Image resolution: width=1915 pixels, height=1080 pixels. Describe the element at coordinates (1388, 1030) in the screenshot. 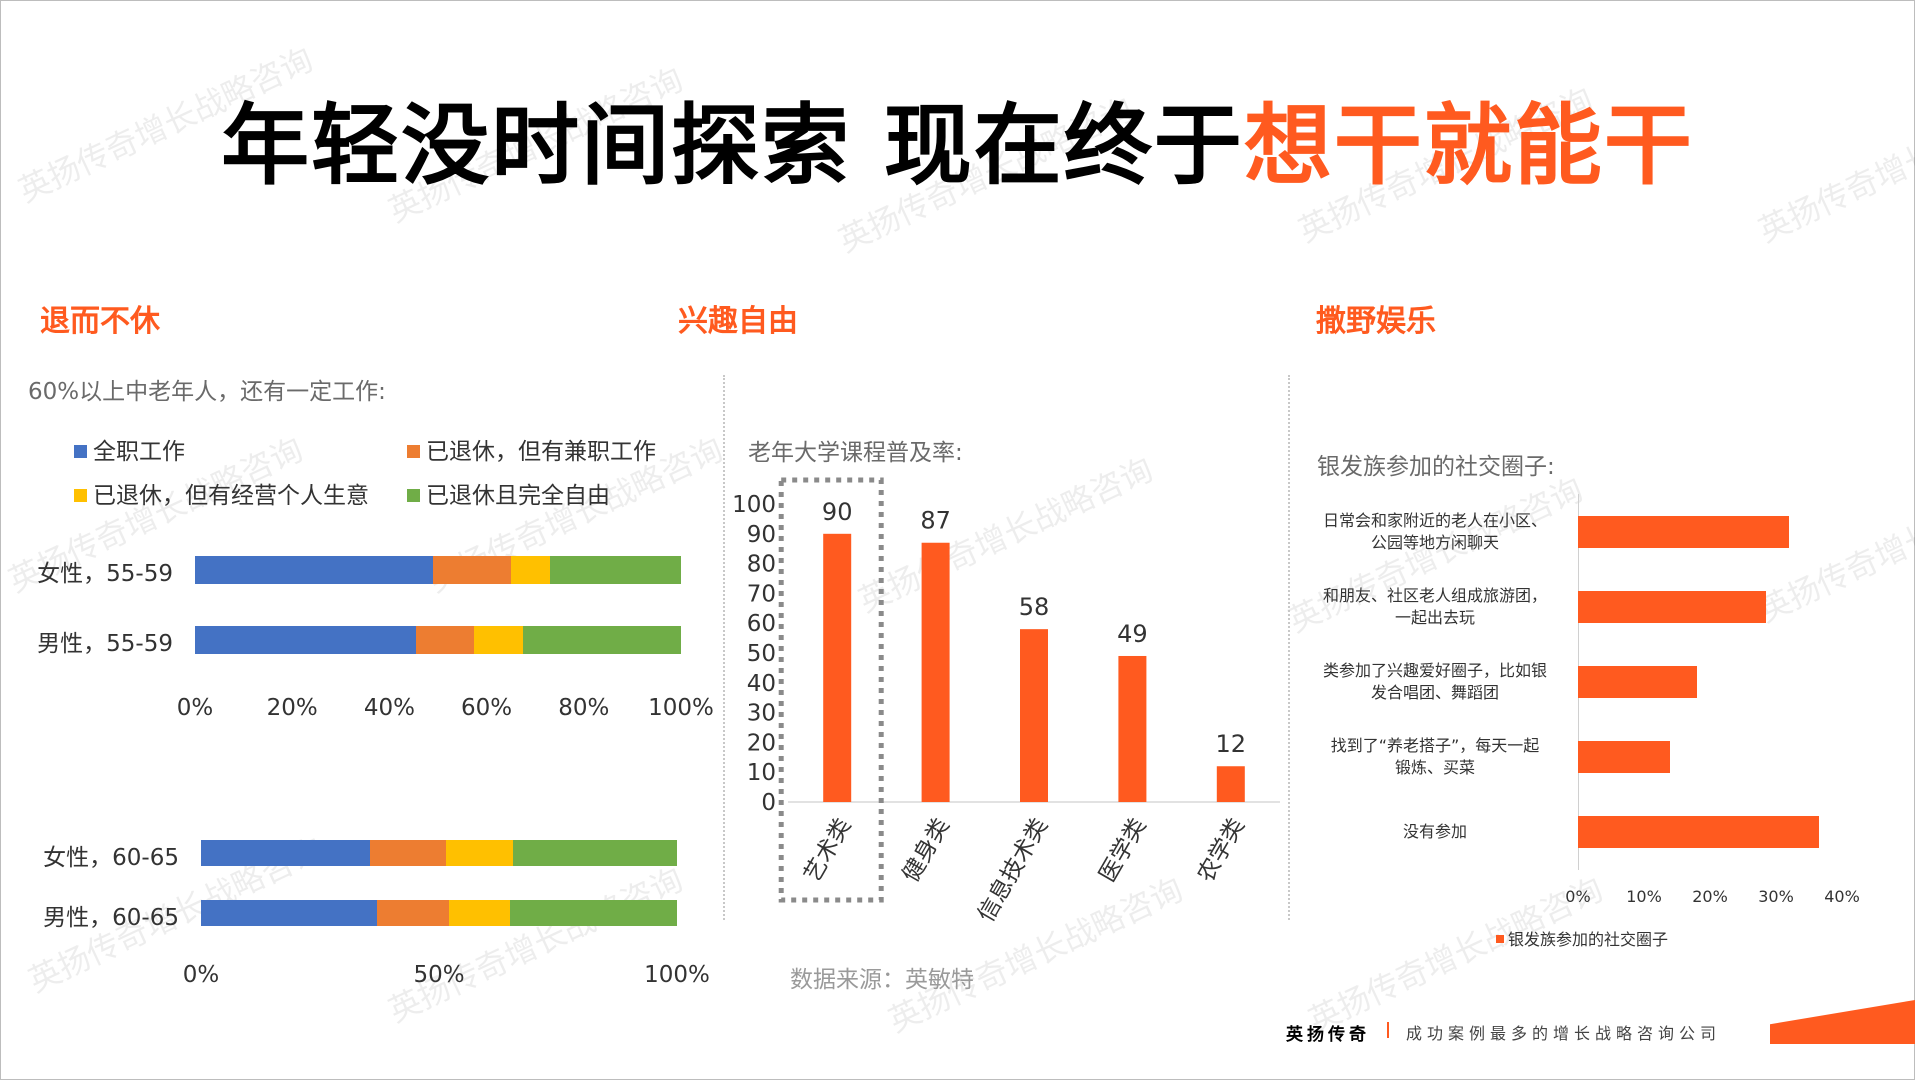

I see `footer-separator` at that location.